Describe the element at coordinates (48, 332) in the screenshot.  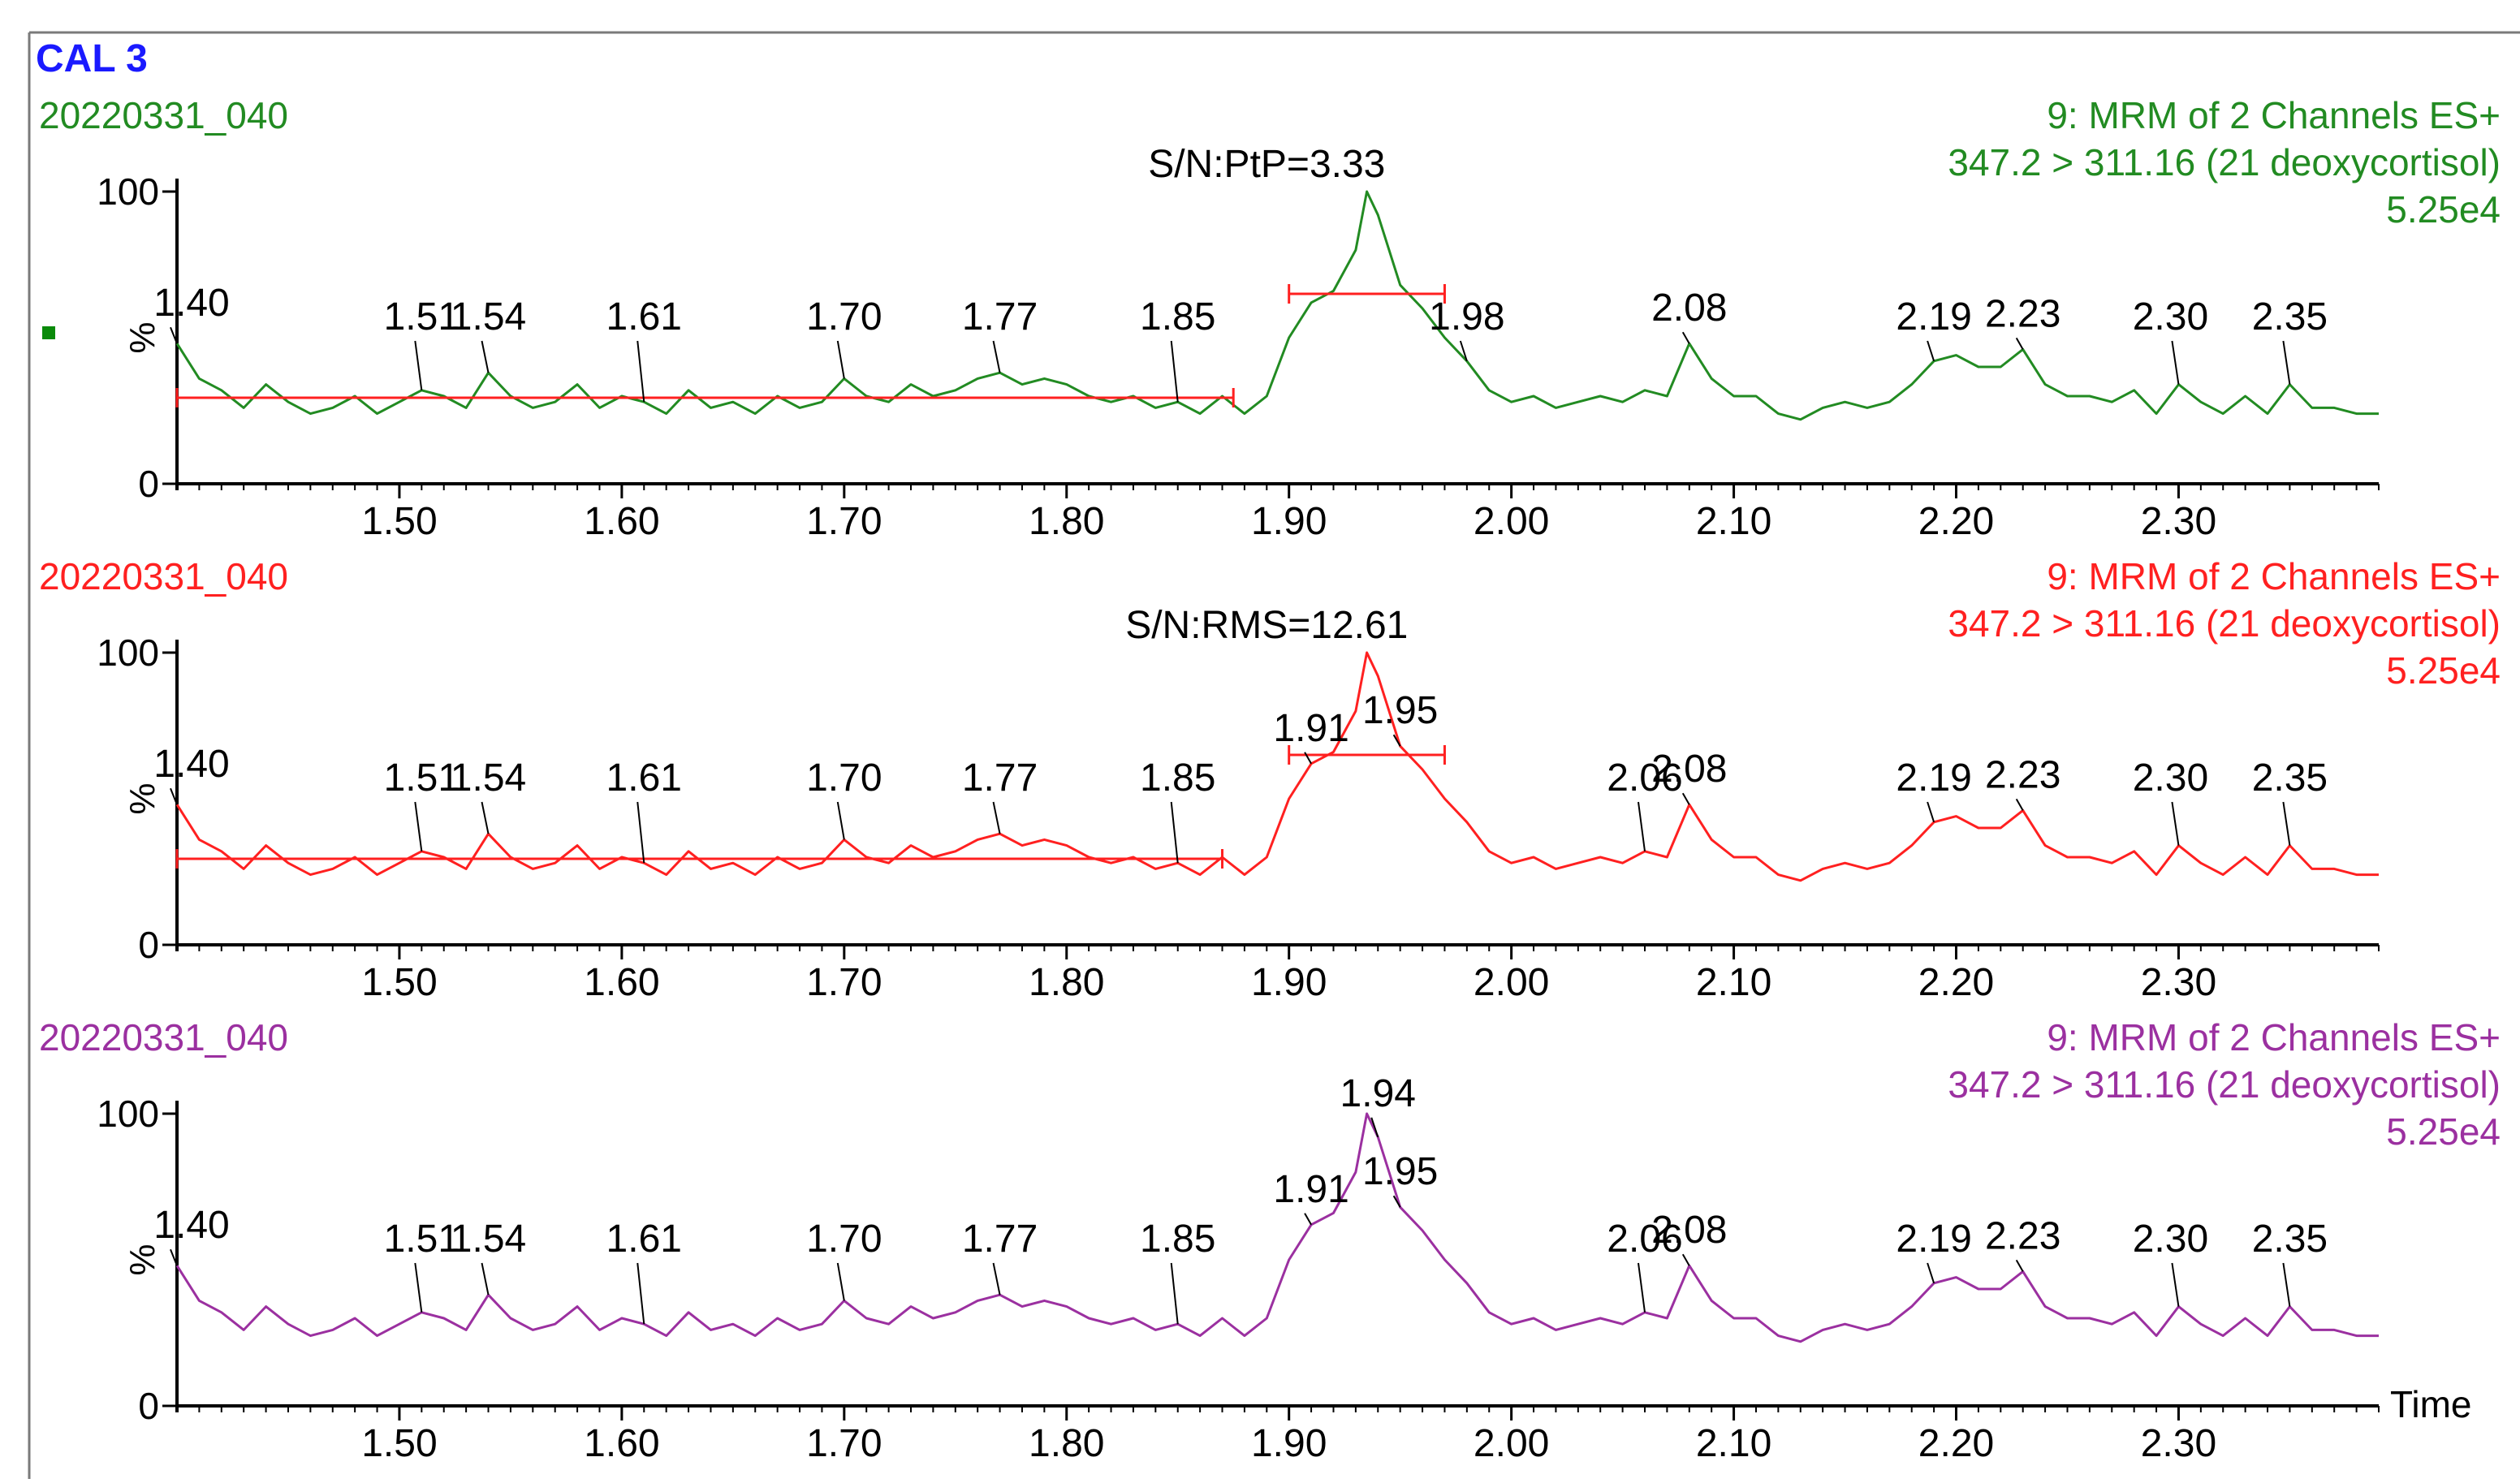
I see `selected-trace-marker` at that location.